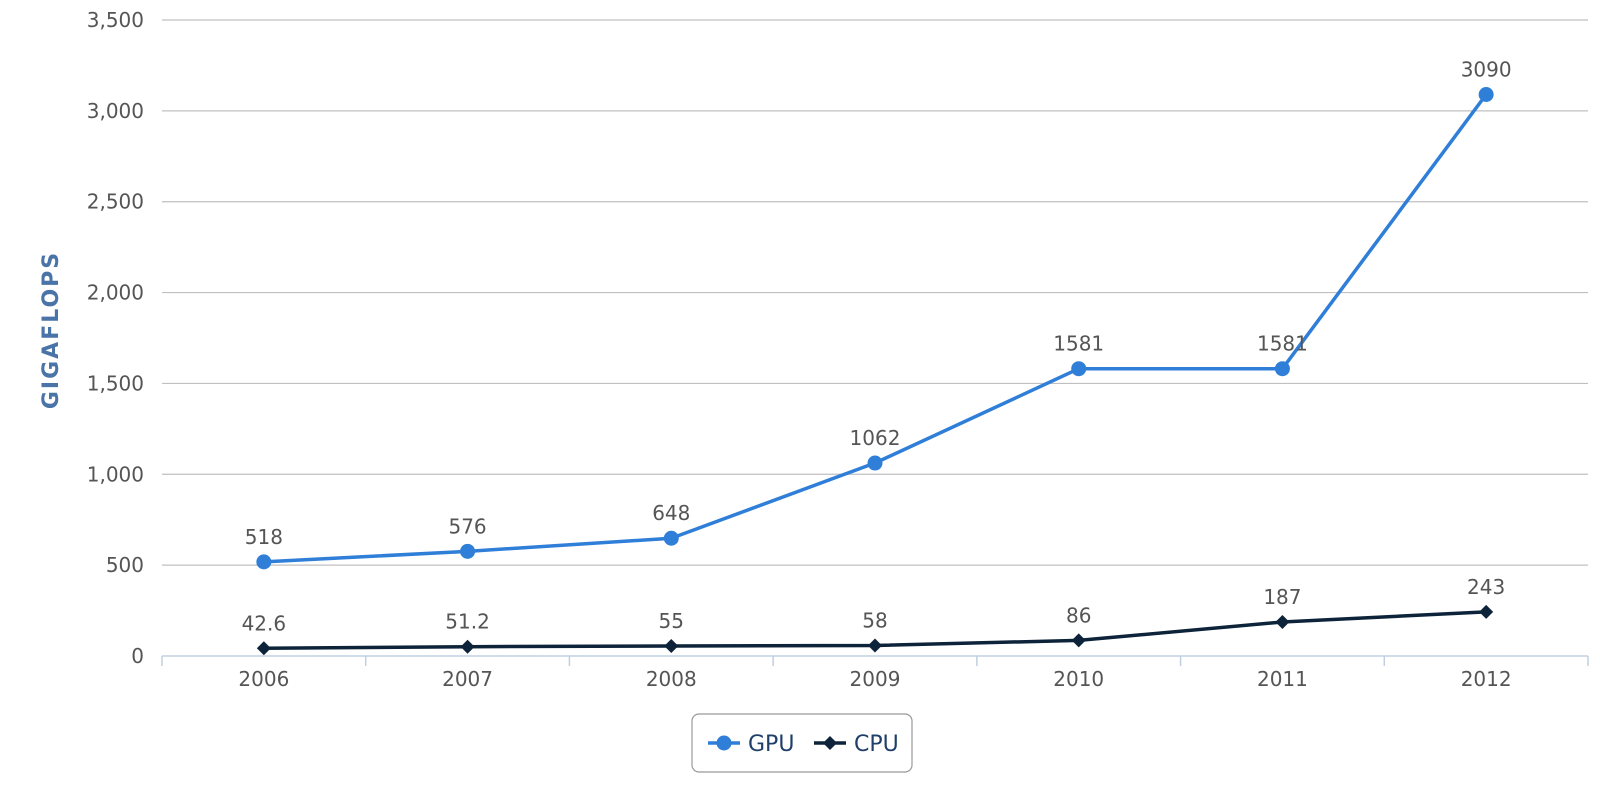  Describe the element at coordinates (771, 744) in the screenshot. I see `legend-label: GPU` at that location.